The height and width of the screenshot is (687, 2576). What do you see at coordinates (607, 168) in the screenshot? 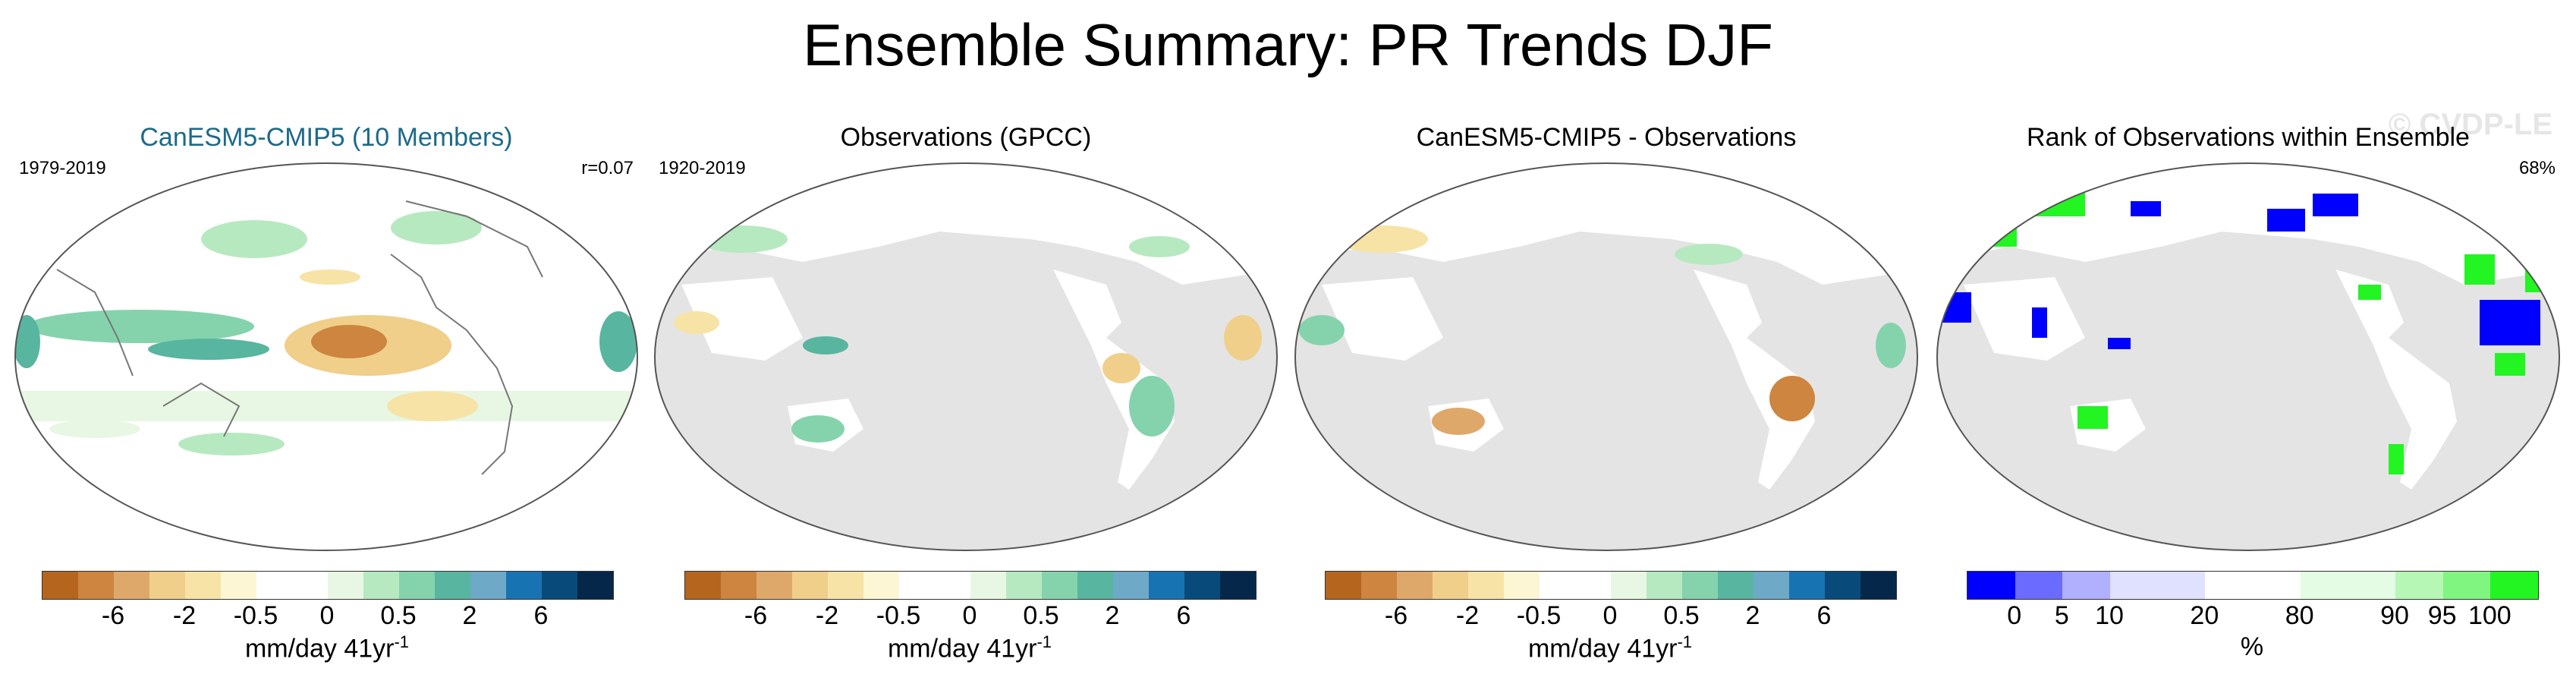
I see `correlation-label: r=0.07` at bounding box center [607, 168].